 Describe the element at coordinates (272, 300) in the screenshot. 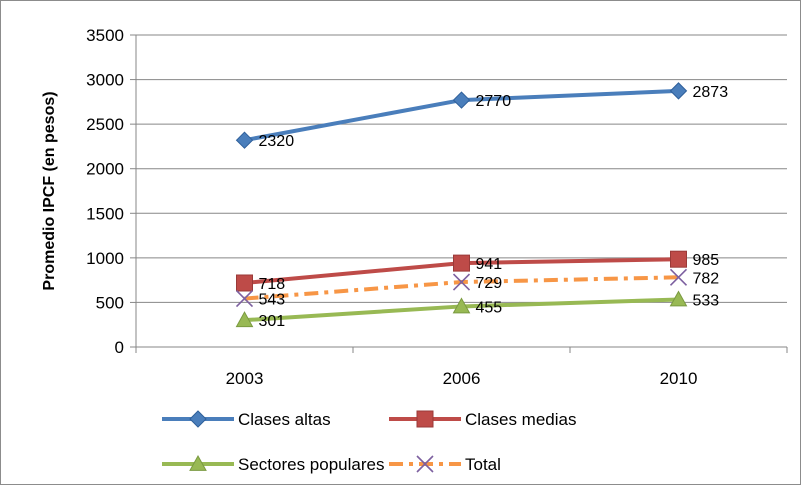

I see `data-label-total: 543` at that location.